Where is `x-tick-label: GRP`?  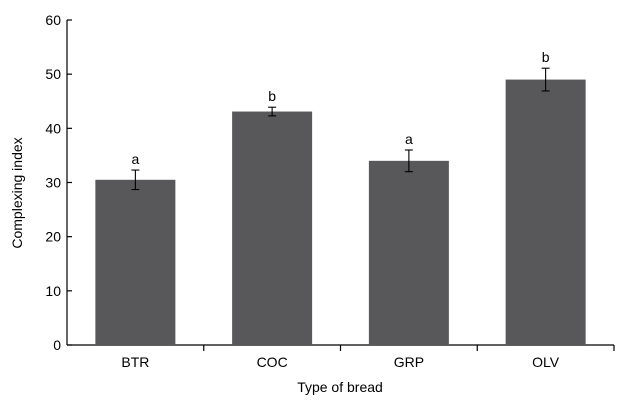 x-tick-label: GRP is located at coordinates (409, 362).